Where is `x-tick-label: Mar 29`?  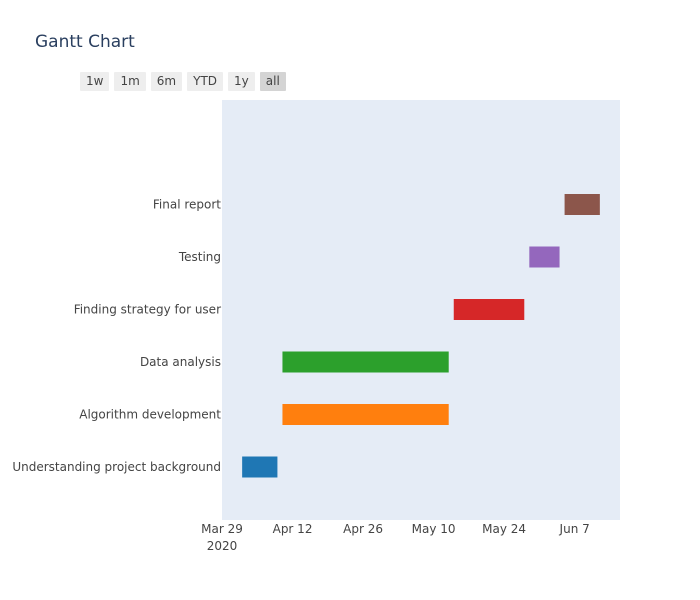 x-tick-label: Mar 29 is located at coordinates (222, 529).